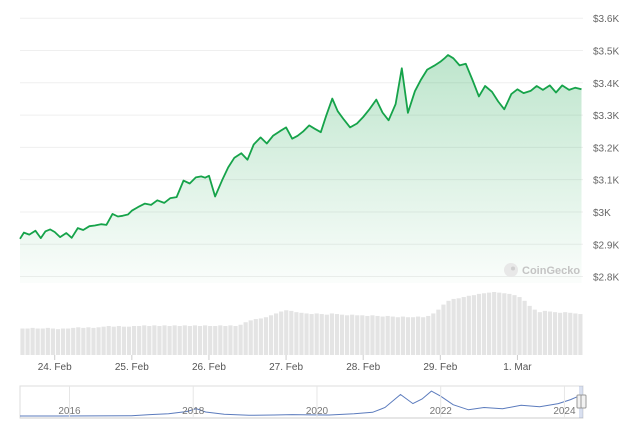  Describe the element at coordinates (606, 245) in the screenshot. I see `y-tick-label: $2.9K` at that location.